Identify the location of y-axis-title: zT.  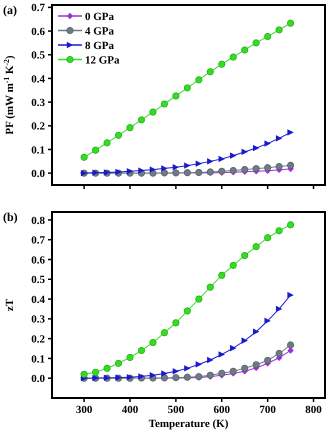
(10, 305).